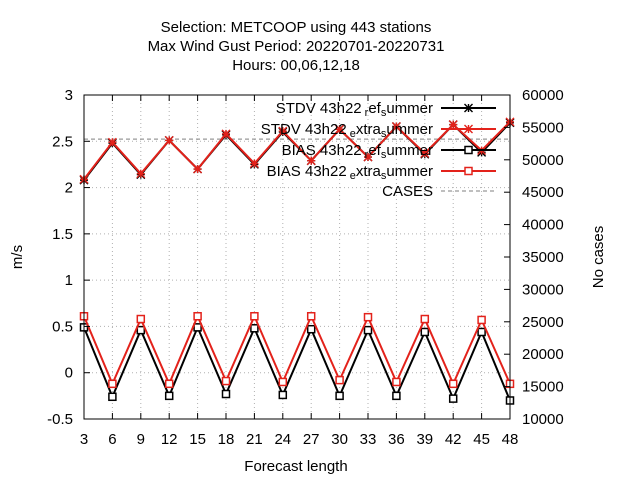 The height and width of the screenshot is (480, 640). I want to click on y-tick-label: 3, so click(69, 95).